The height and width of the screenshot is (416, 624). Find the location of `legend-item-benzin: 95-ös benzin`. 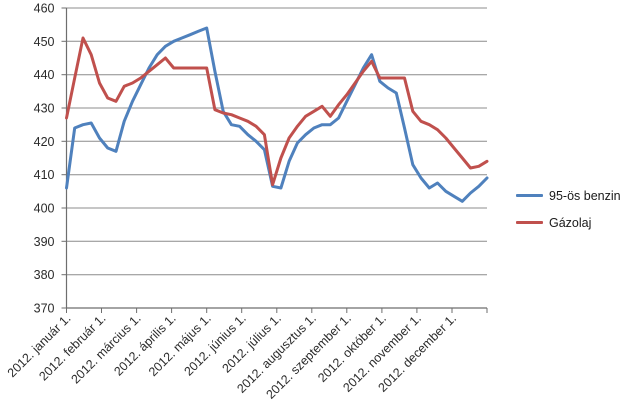

legend-item-benzin: 95-ös benzin is located at coordinates (568, 195).